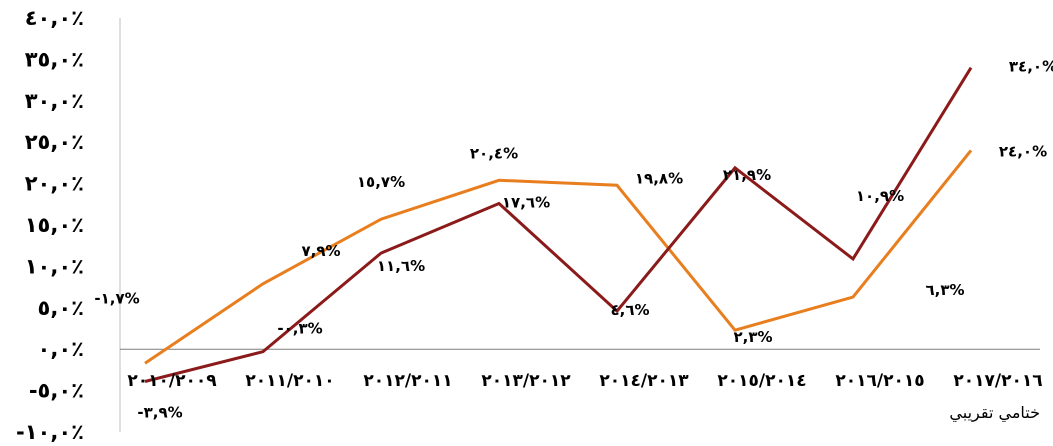 Image resolution: width=1053 pixels, height=446 pixels. Describe the element at coordinates (629, 310) in the screenshot. I see `data-label: ٤,٦%` at that location.